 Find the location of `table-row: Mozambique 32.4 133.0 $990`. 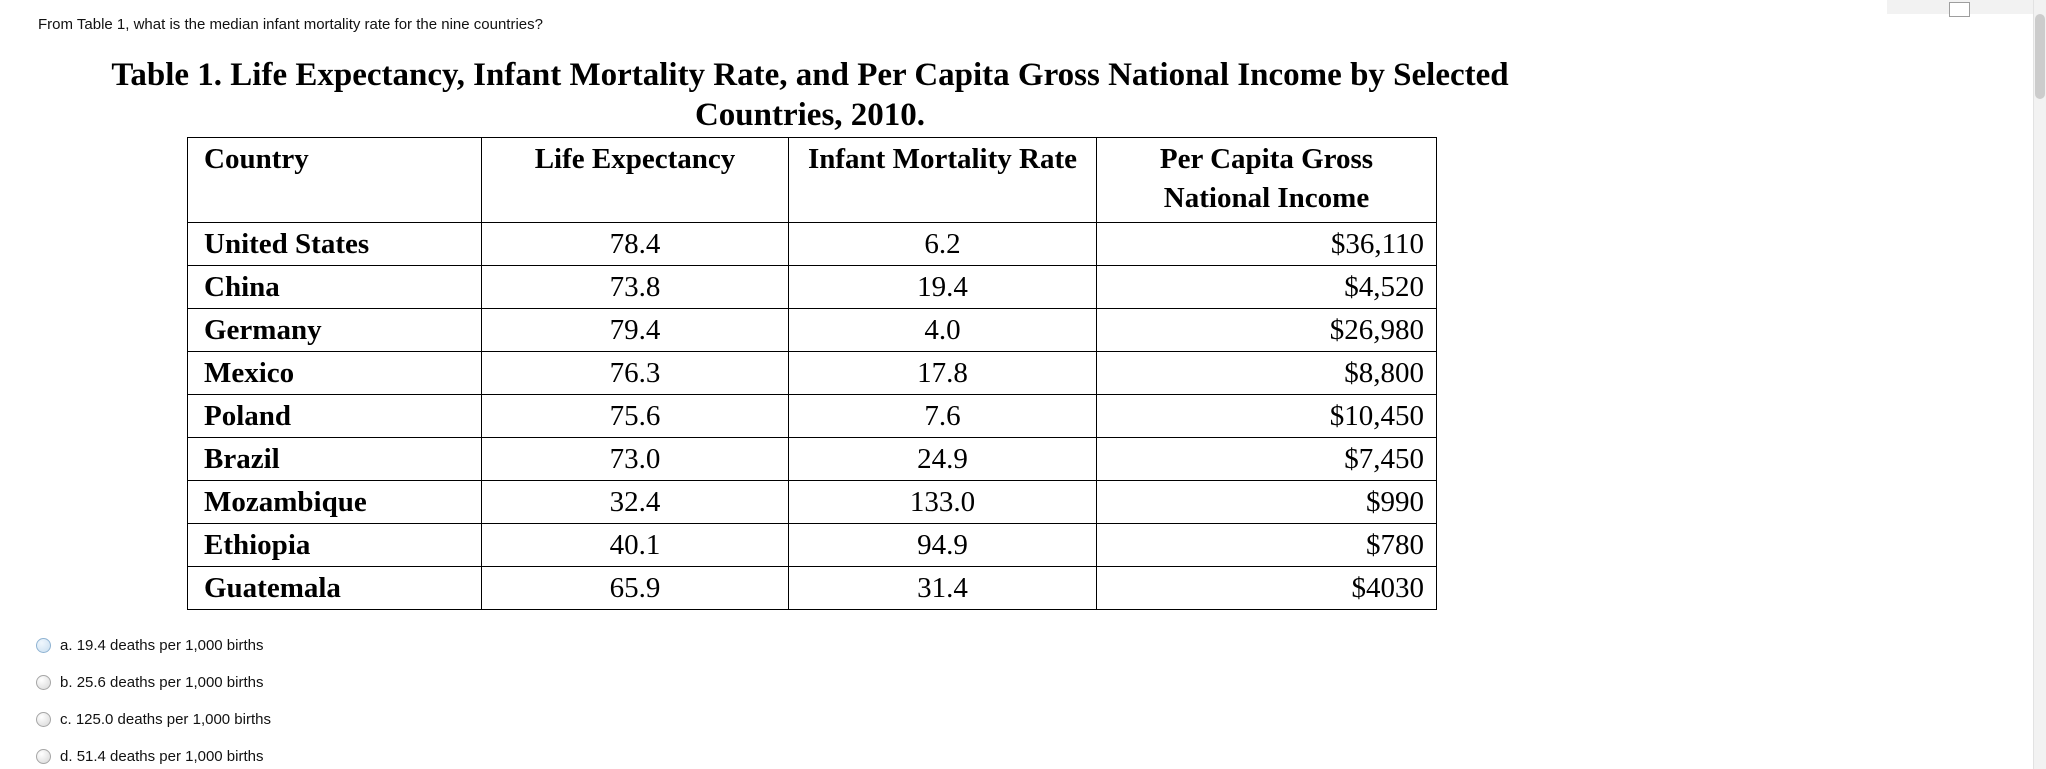

table-row: Mozambique 32.4 133.0 $990 is located at coordinates (812, 502).